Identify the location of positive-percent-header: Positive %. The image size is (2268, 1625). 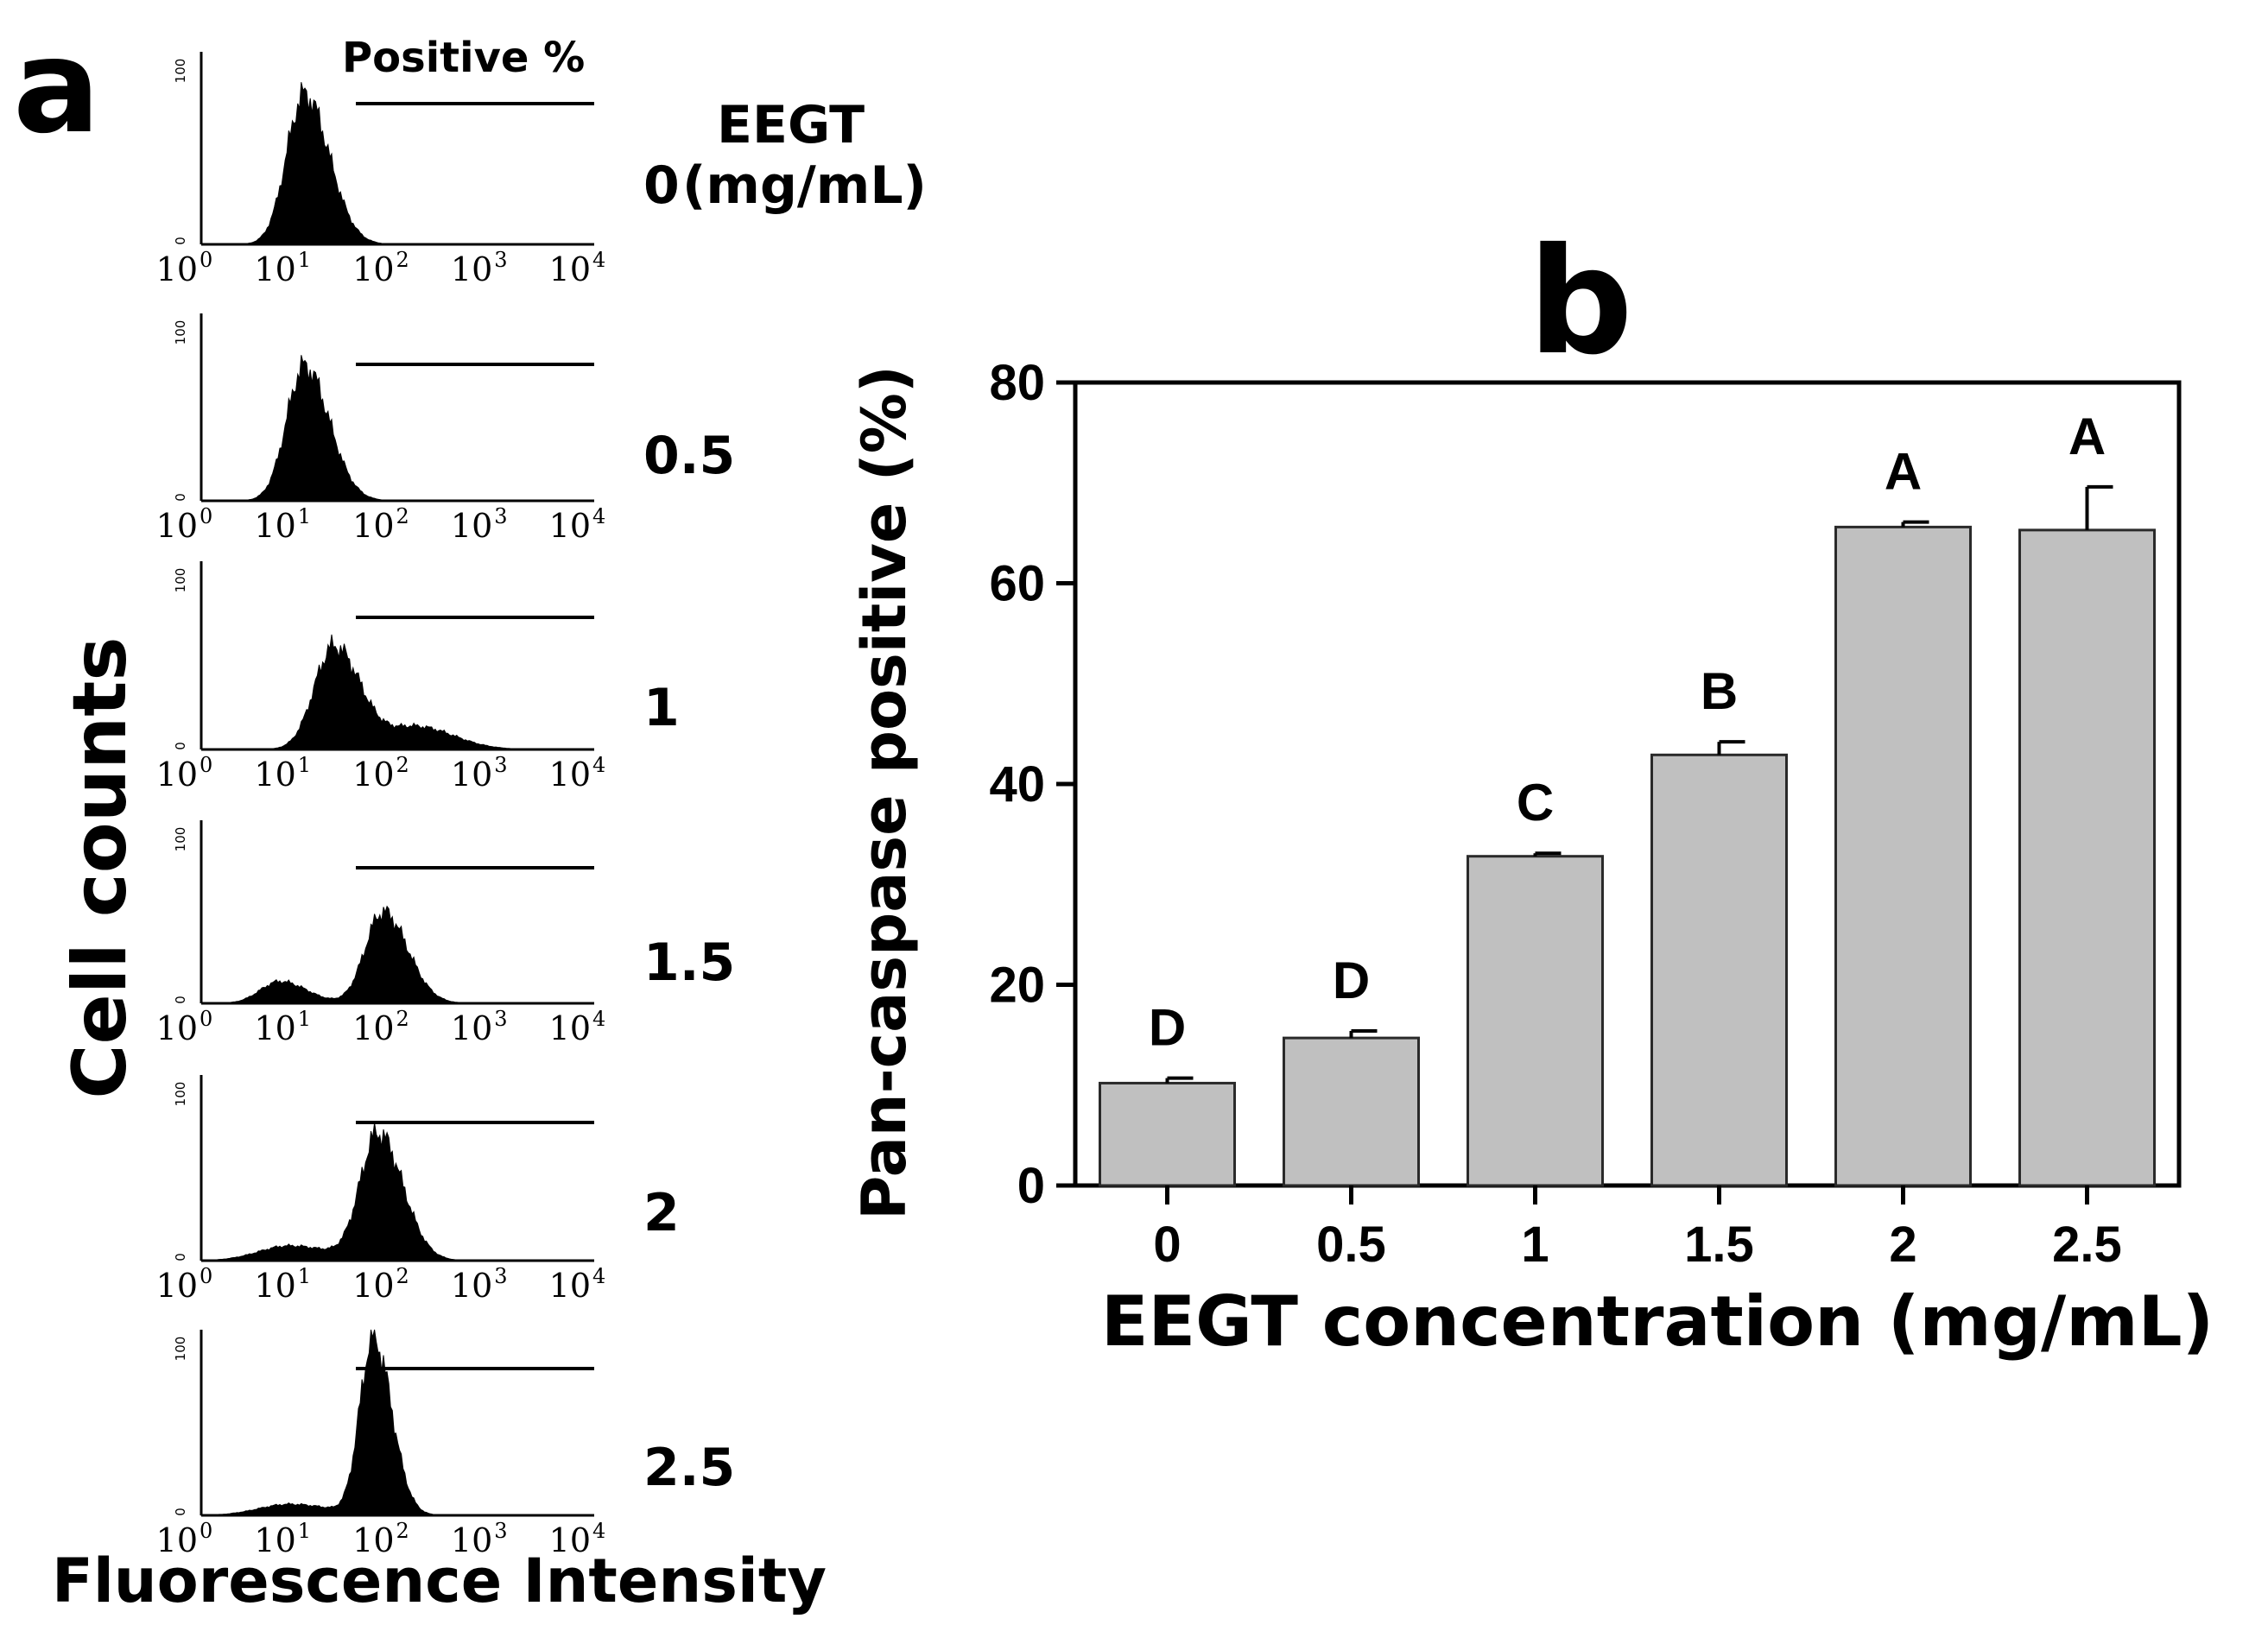
(463, 58).